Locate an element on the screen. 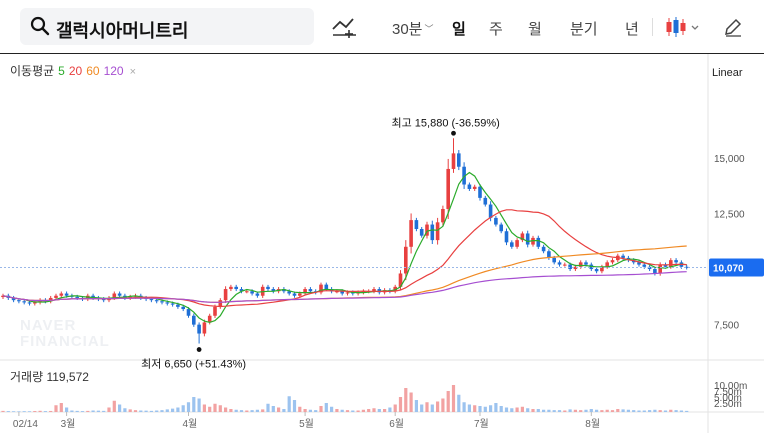  tab-year: 년 is located at coordinates (632, 29).